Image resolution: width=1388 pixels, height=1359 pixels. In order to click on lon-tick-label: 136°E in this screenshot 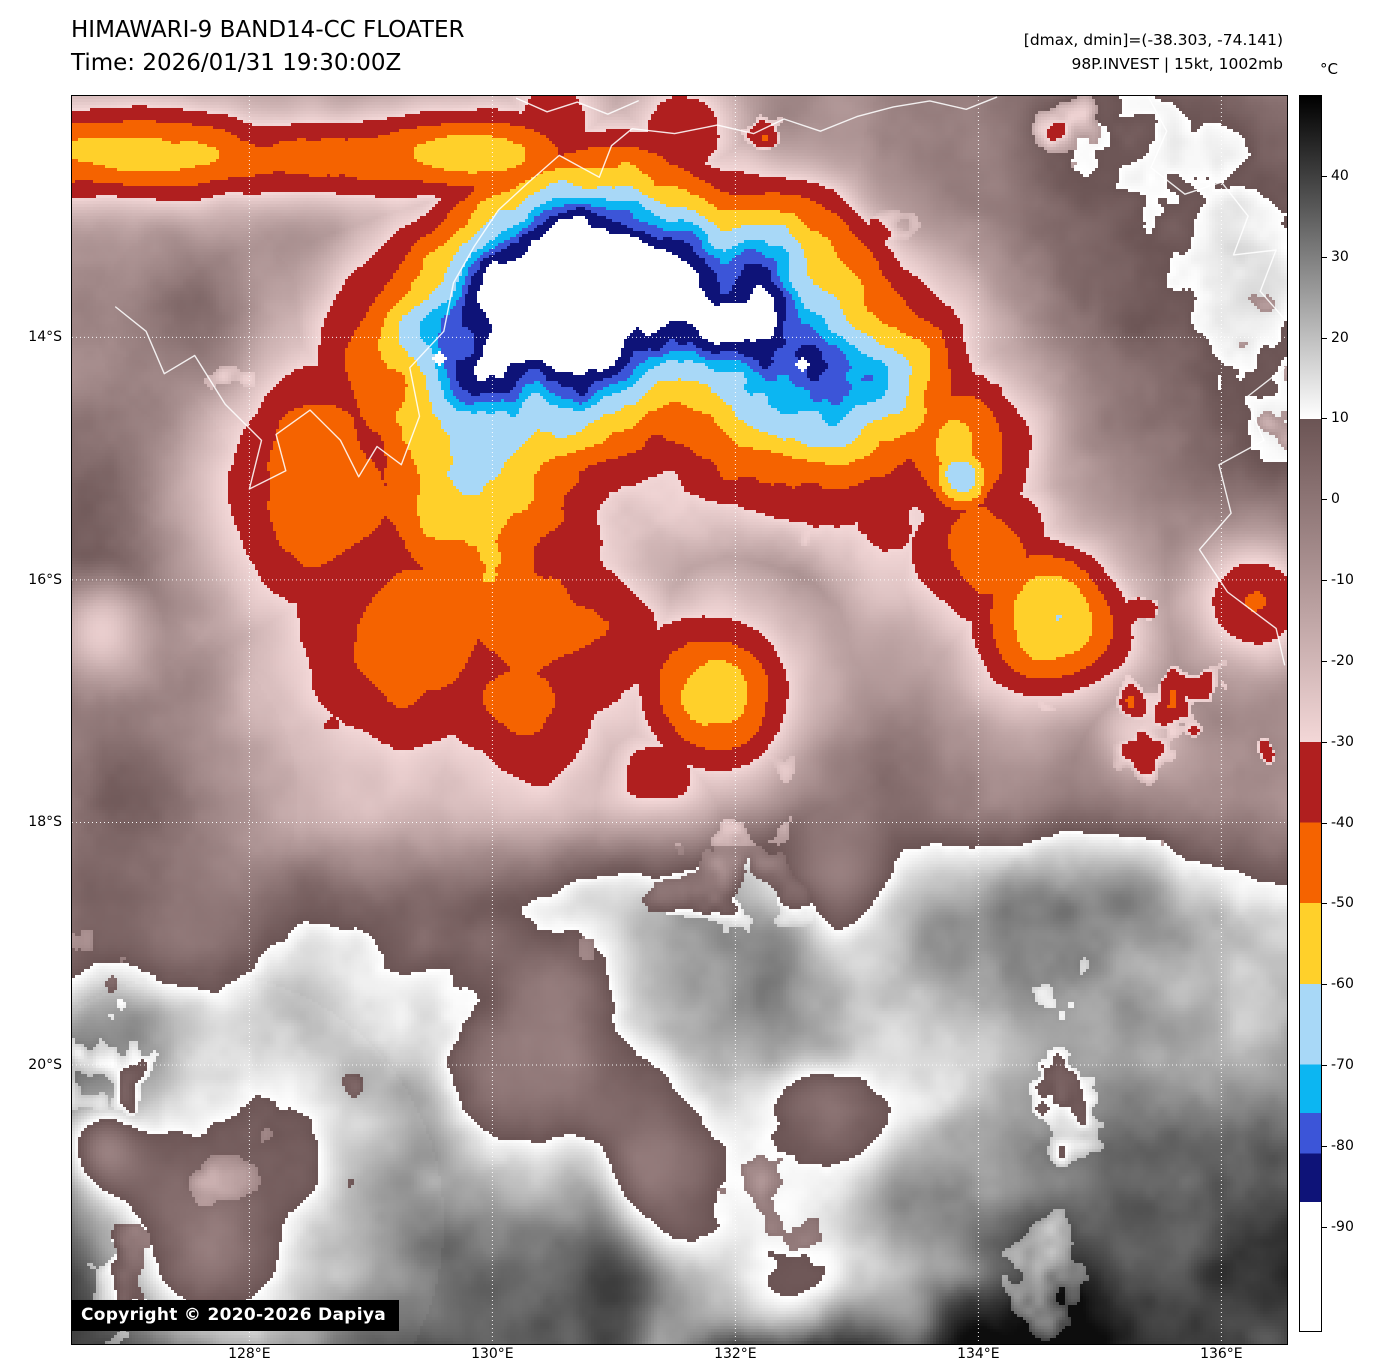, I will do `click(1221, 1352)`.